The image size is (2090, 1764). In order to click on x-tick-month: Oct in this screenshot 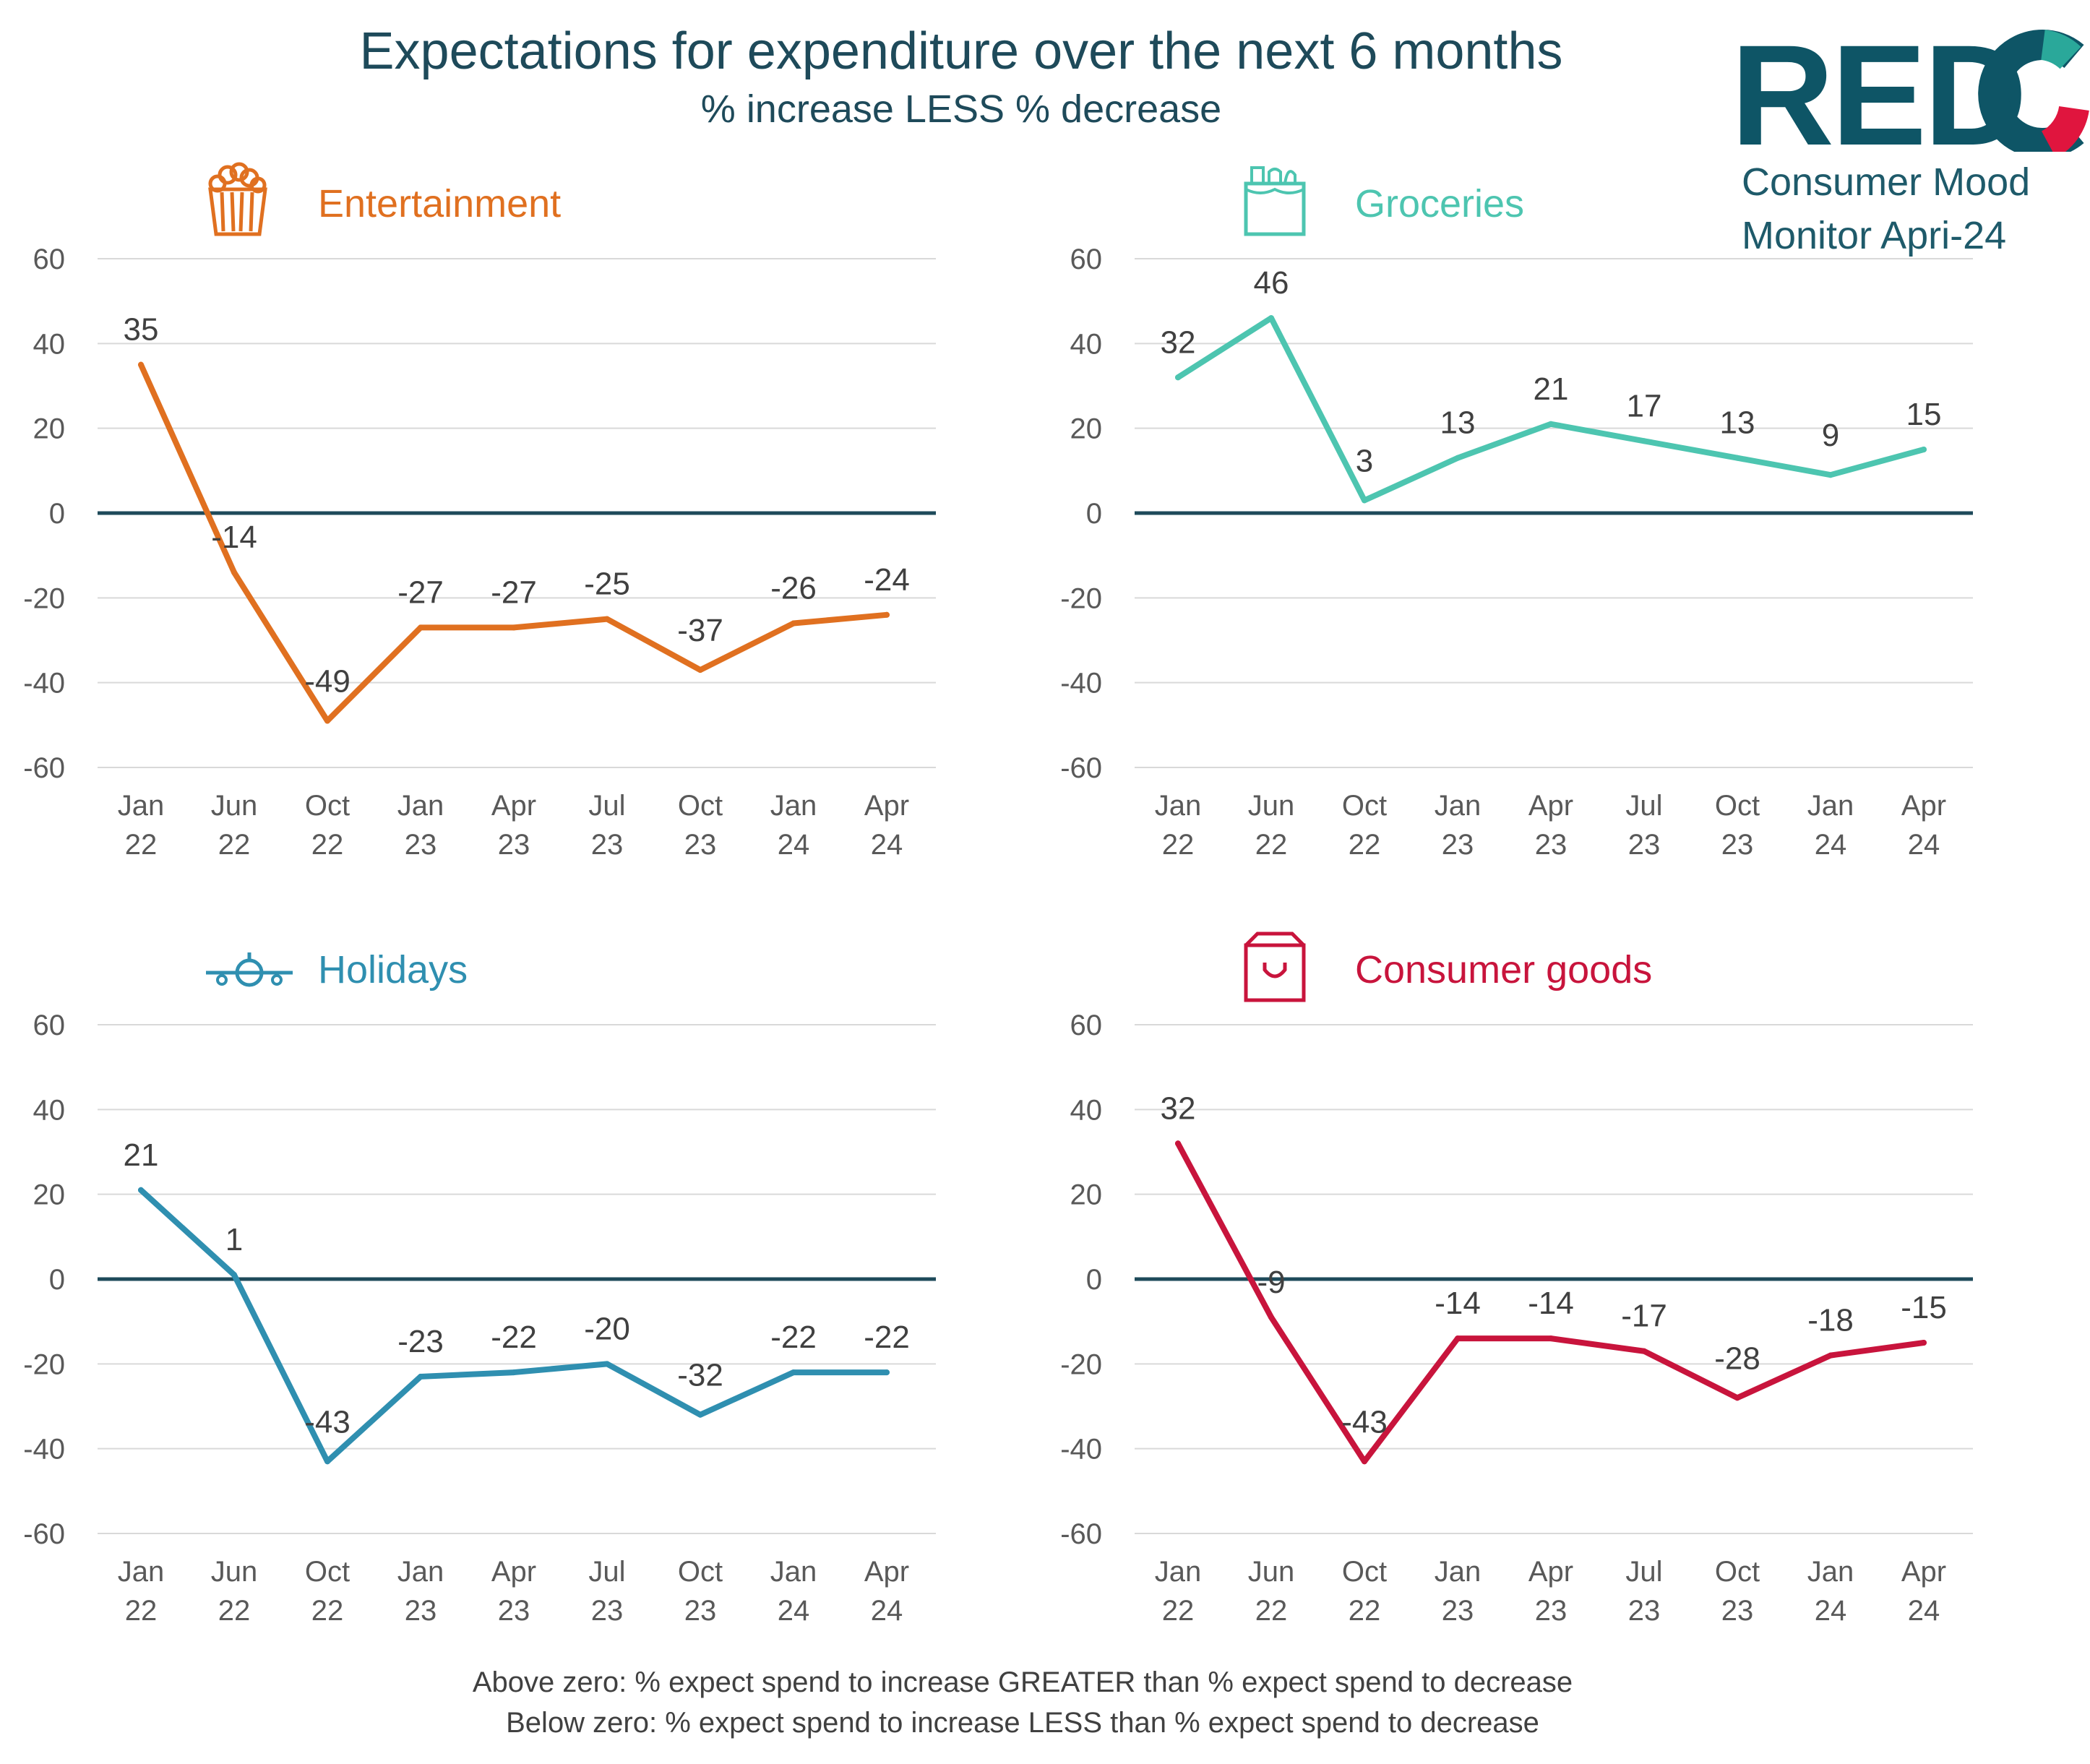, I will do `click(1364, 806)`.